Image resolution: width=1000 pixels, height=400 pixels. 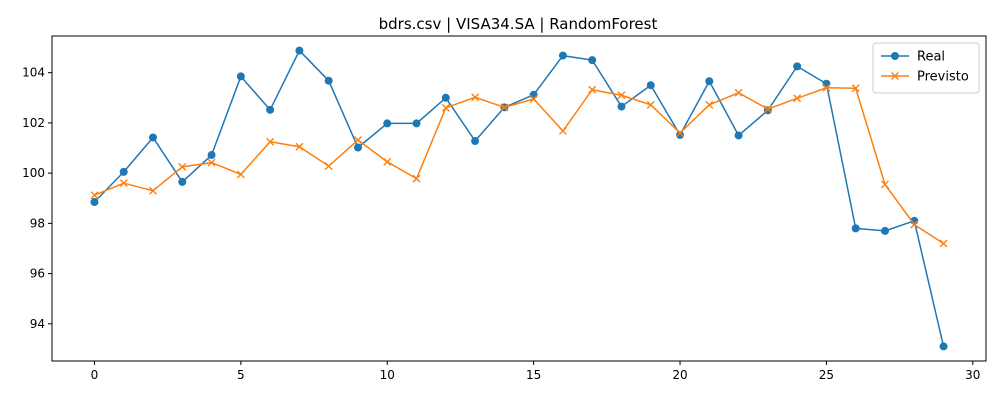 What do you see at coordinates (972, 375) in the screenshot?
I see `x-tick-label: 30` at bounding box center [972, 375].